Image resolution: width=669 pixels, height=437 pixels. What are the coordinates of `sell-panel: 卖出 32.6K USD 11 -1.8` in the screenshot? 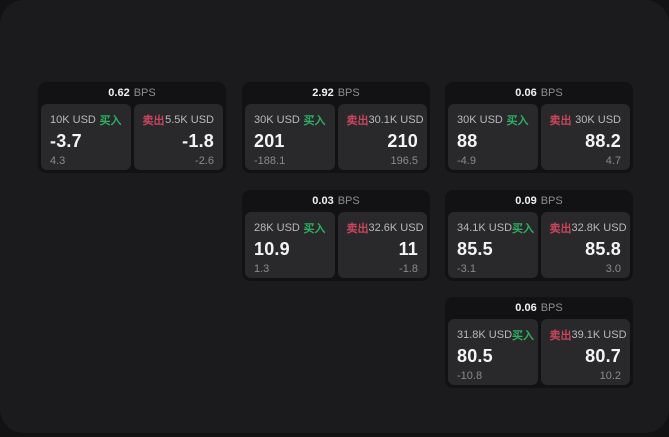 It's located at (382, 245).